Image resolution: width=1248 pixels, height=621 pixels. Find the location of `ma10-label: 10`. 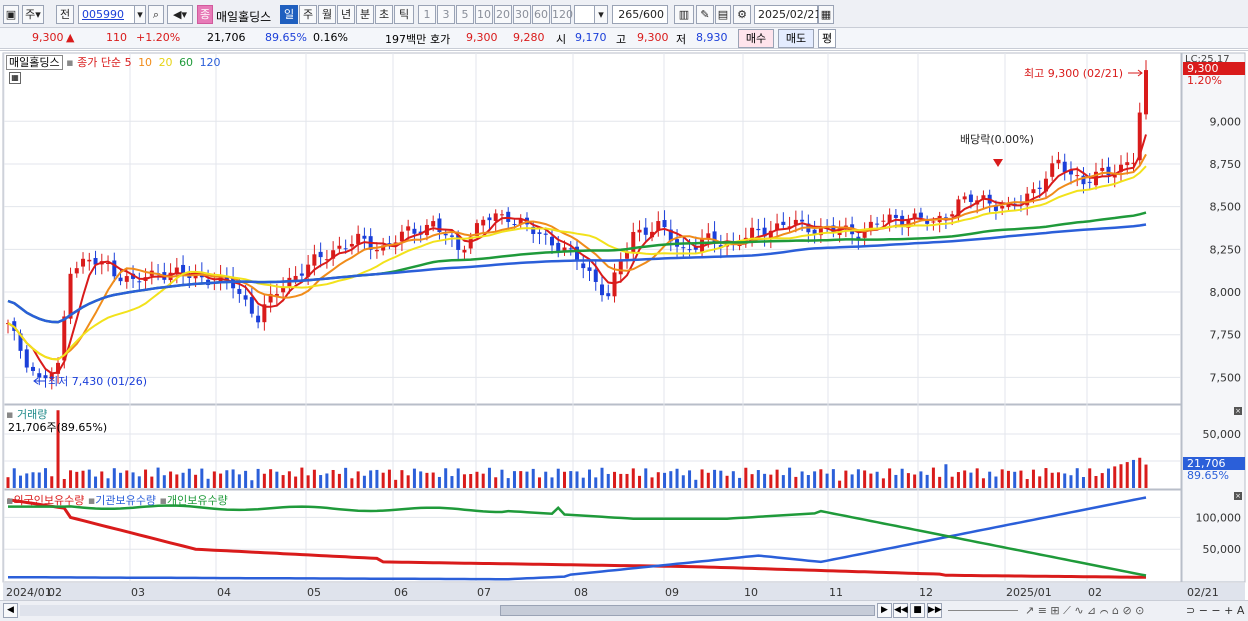

ma10-label: 10 is located at coordinates (145, 62).